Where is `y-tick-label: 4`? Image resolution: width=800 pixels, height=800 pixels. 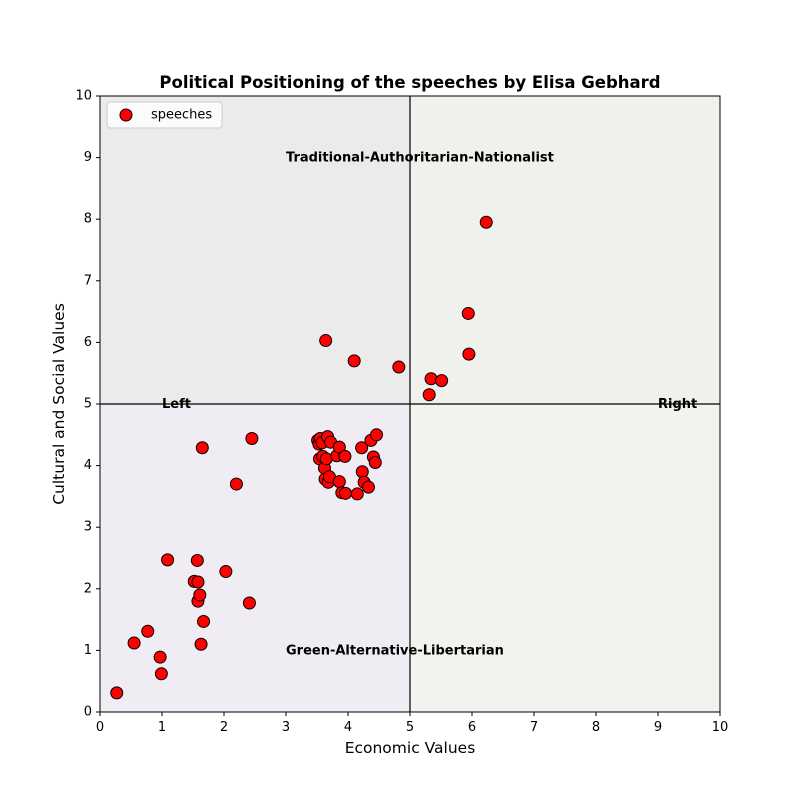
y-tick-label: 4 is located at coordinates (88, 465).